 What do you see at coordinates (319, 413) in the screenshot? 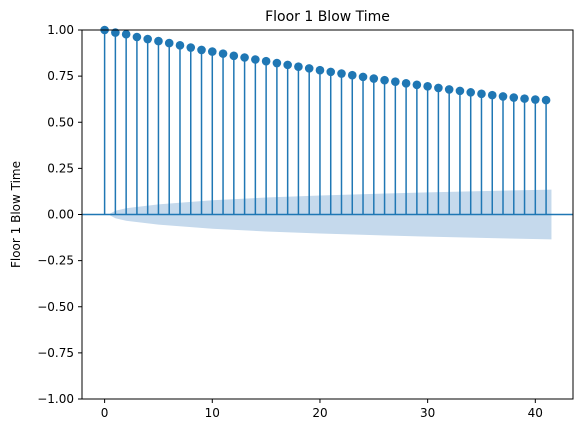
I see `x-tick-label: 20` at bounding box center [319, 413].